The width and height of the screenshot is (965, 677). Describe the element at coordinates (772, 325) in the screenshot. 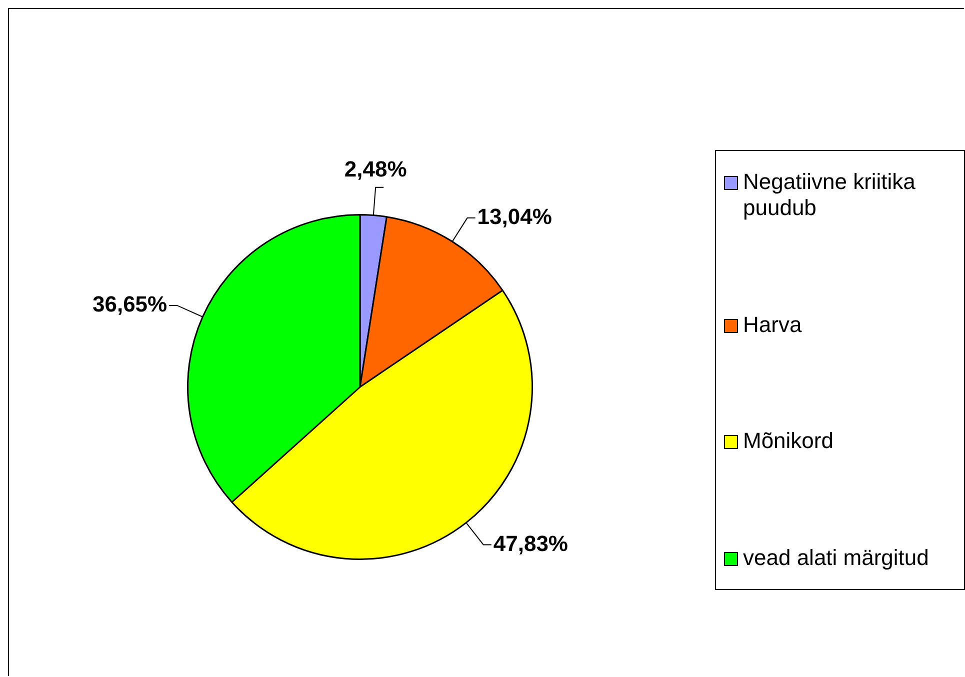

I see `legend-label: Harva` at that location.